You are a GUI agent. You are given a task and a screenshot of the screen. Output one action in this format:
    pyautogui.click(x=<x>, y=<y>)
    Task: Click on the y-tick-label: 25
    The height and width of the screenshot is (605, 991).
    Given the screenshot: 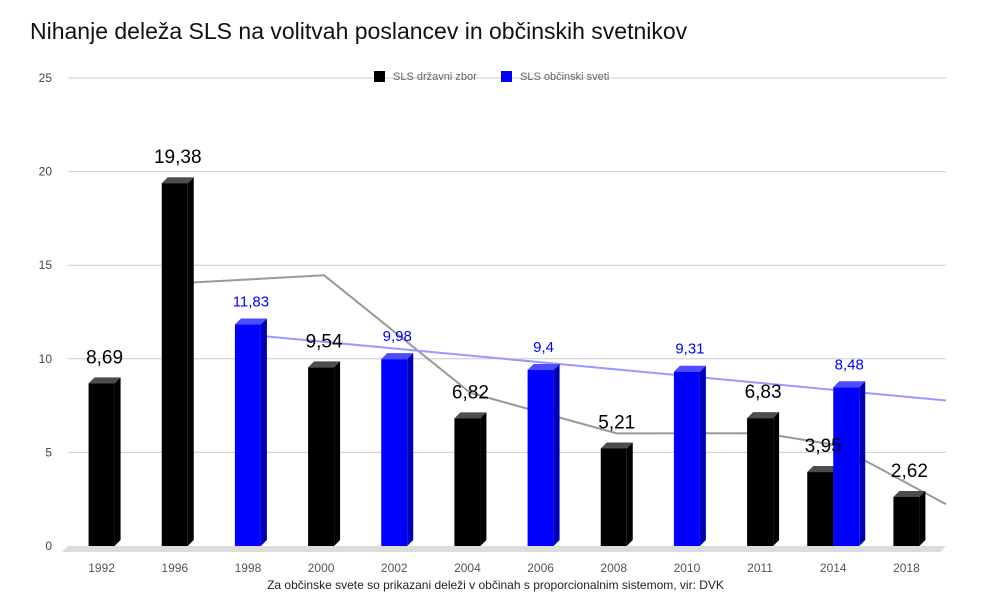 What is the action you would take?
    pyautogui.click(x=46, y=78)
    